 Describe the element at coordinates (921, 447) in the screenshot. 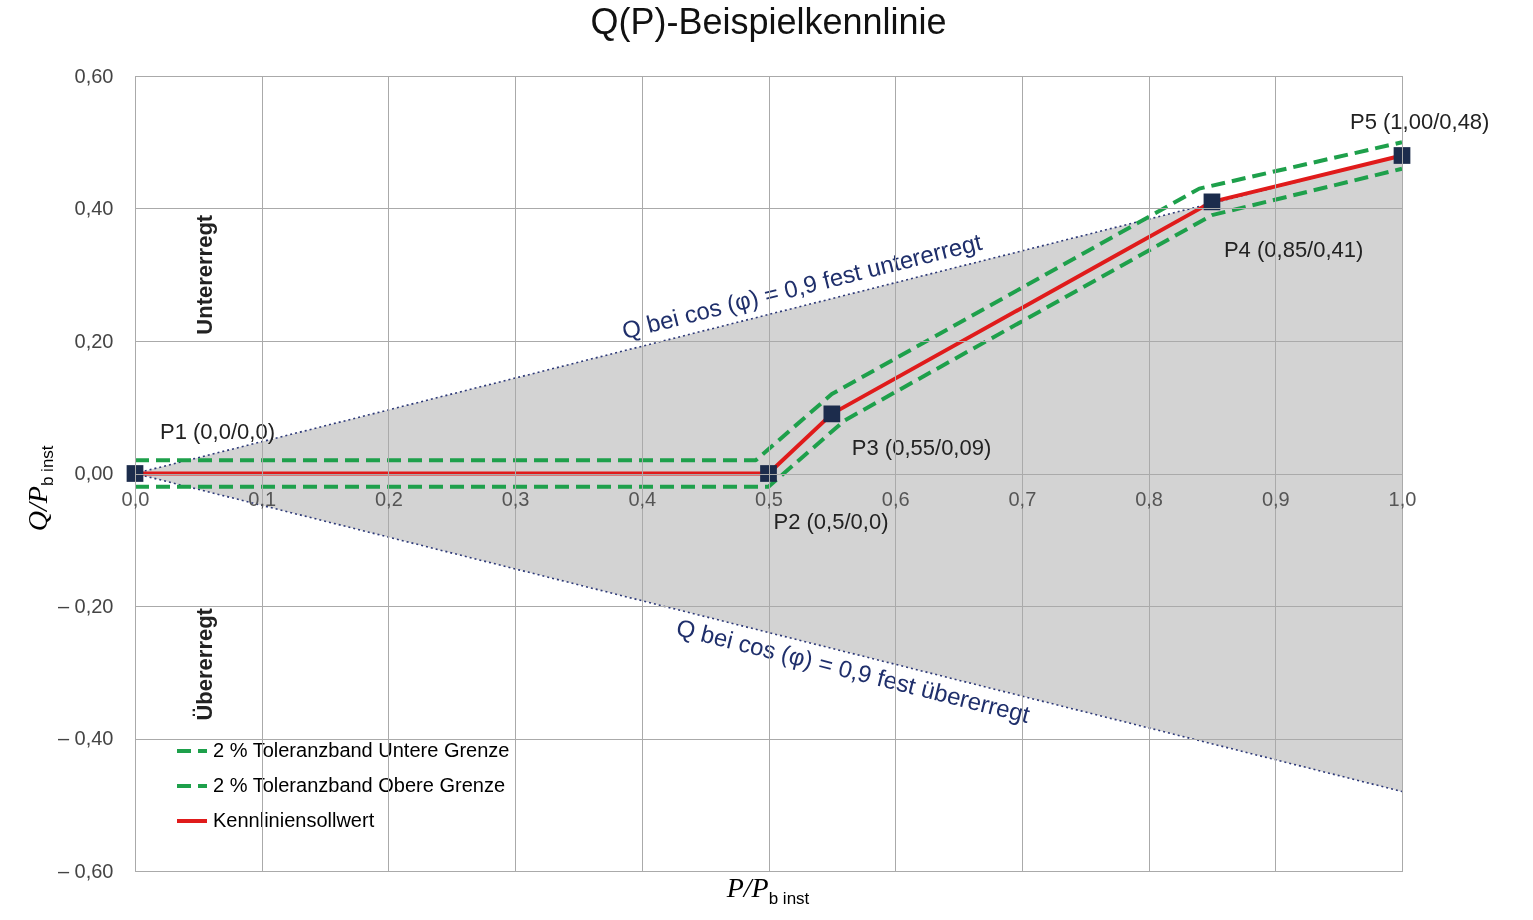

I see `annotation: P3 (0,55/0,09)` at that location.